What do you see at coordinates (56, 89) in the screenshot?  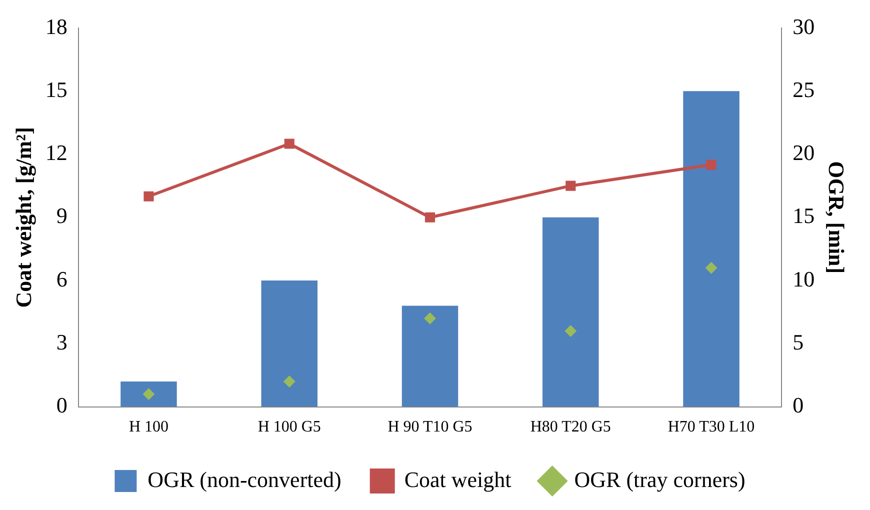 I see `y-tick-label: 15` at bounding box center [56, 89].